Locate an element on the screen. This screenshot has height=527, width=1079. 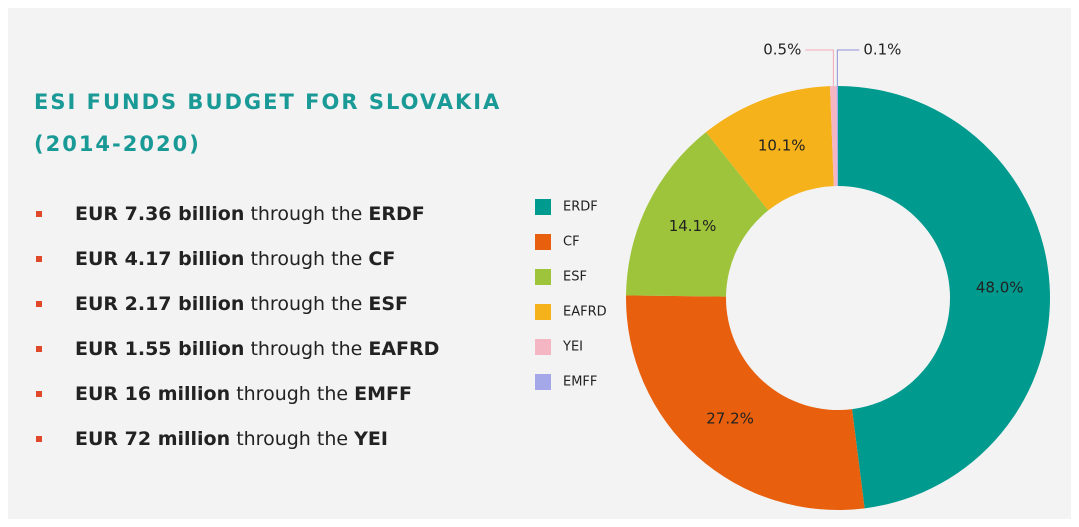
chart-subtitle: (2014-2020) is located at coordinates (117, 144).